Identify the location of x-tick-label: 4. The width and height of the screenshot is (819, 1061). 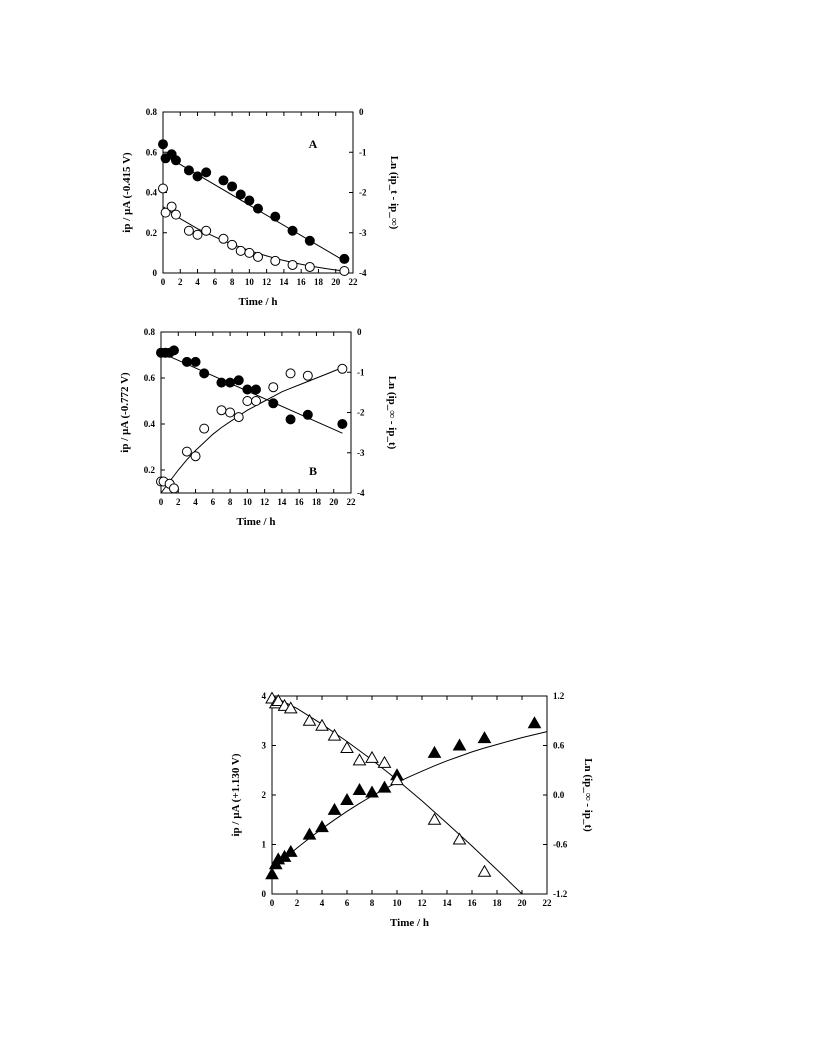
(197, 282).